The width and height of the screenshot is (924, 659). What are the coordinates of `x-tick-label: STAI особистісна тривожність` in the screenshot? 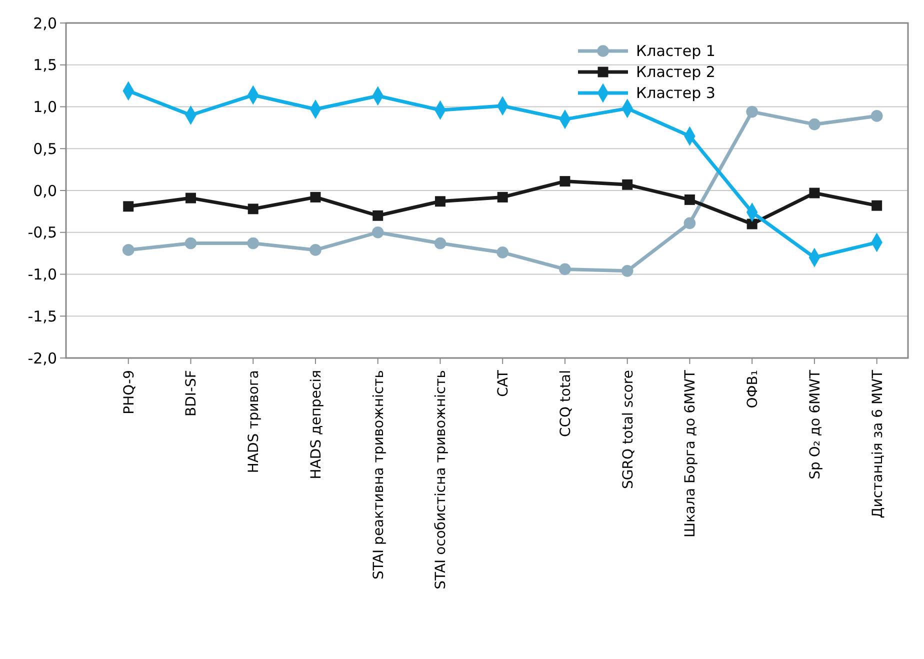 It's located at (441, 480).